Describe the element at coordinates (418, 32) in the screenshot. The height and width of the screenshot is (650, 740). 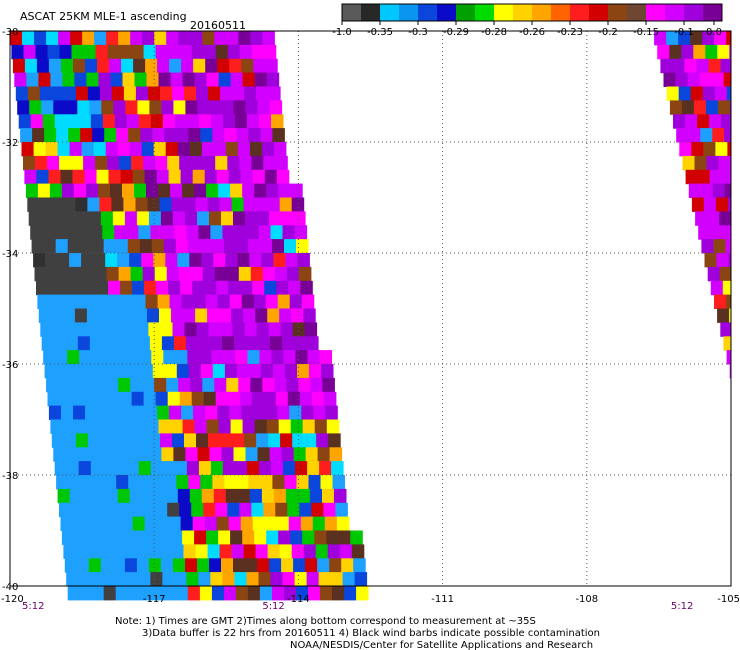
I see `colorbar-tick-label: -0.3` at that location.